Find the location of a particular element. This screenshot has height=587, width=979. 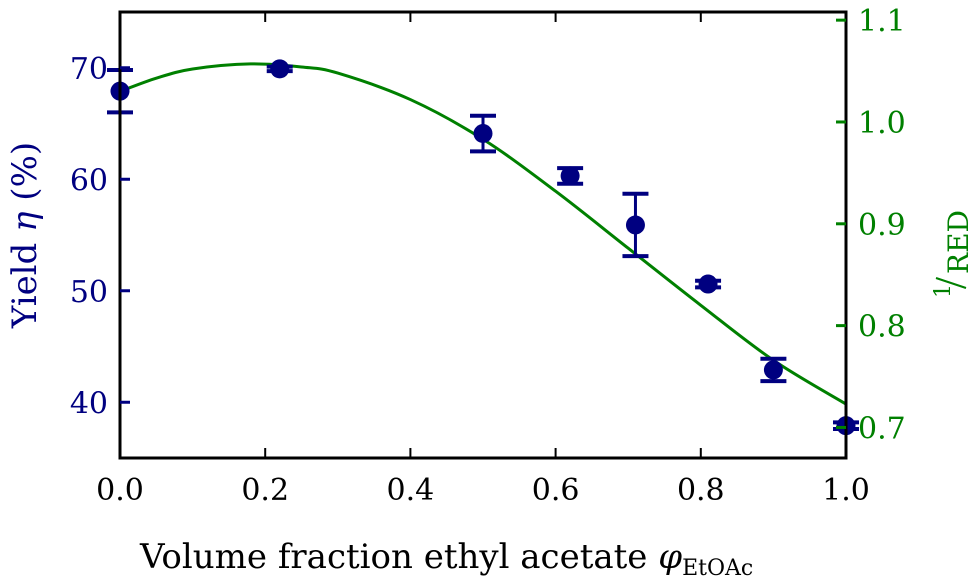

x-axis-label: Volume fraction ethyl acetate φEtOAc is located at coordinates (446, 559).